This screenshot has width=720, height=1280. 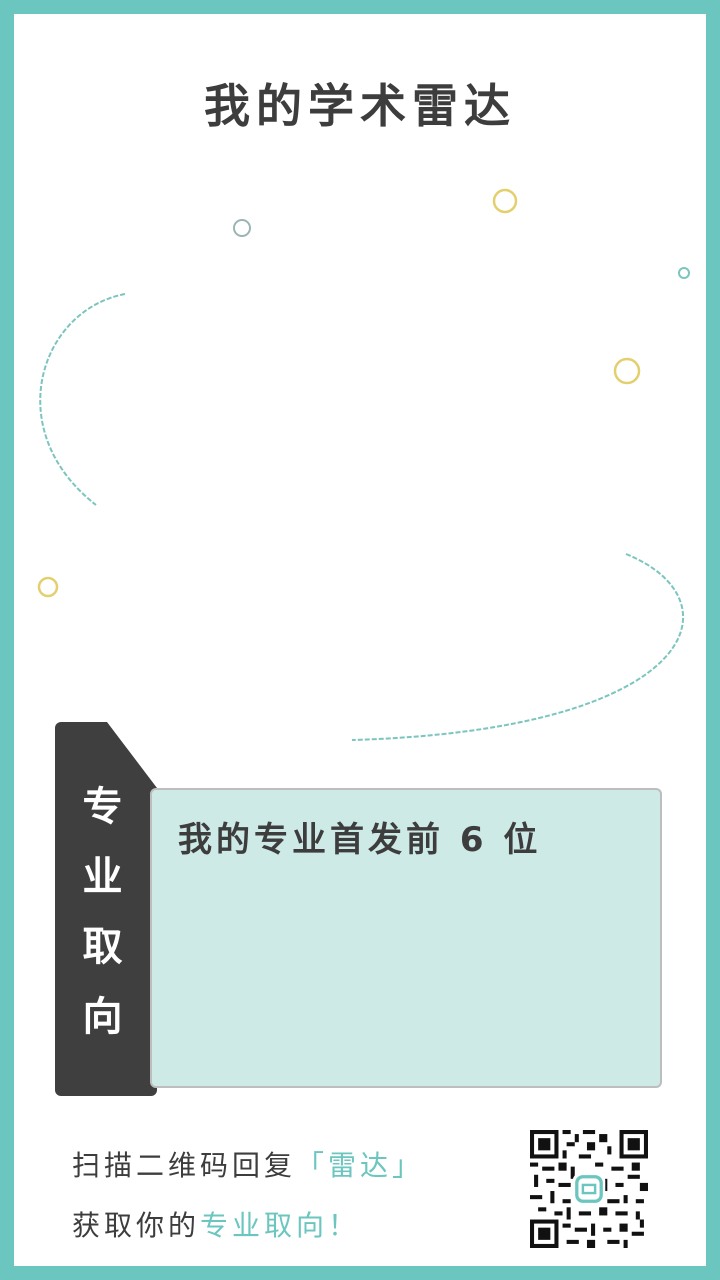 What do you see at coordinates (360, 840) in the screenshot?
I see `result-heading: 我的专业首发前 6 位` at bounding box center [360, 840].